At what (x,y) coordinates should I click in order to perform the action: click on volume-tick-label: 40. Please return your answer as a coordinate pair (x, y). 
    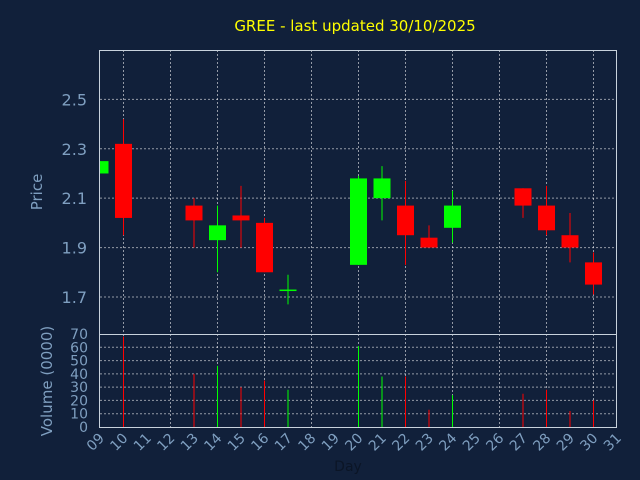
    Looking at the image, I should click on (79, 375).